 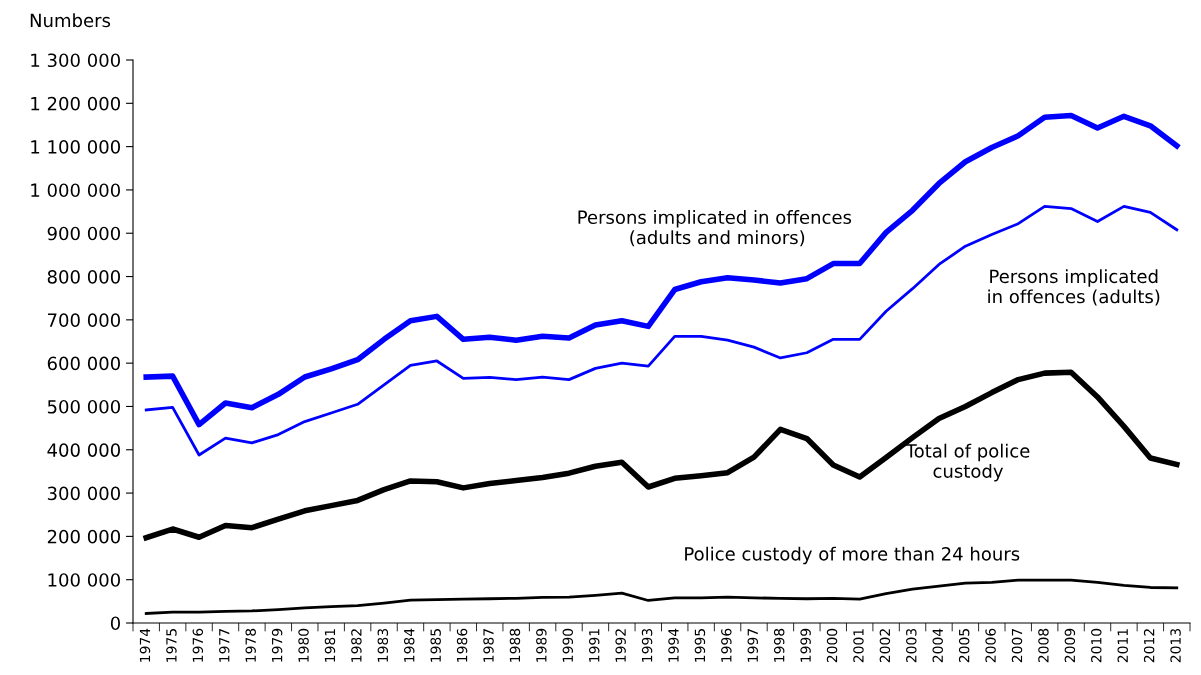 What do you see at coordinates (145, 645) in the screenshot?
I see `x-tick-label: 1974` at bounding box center [145, 645].